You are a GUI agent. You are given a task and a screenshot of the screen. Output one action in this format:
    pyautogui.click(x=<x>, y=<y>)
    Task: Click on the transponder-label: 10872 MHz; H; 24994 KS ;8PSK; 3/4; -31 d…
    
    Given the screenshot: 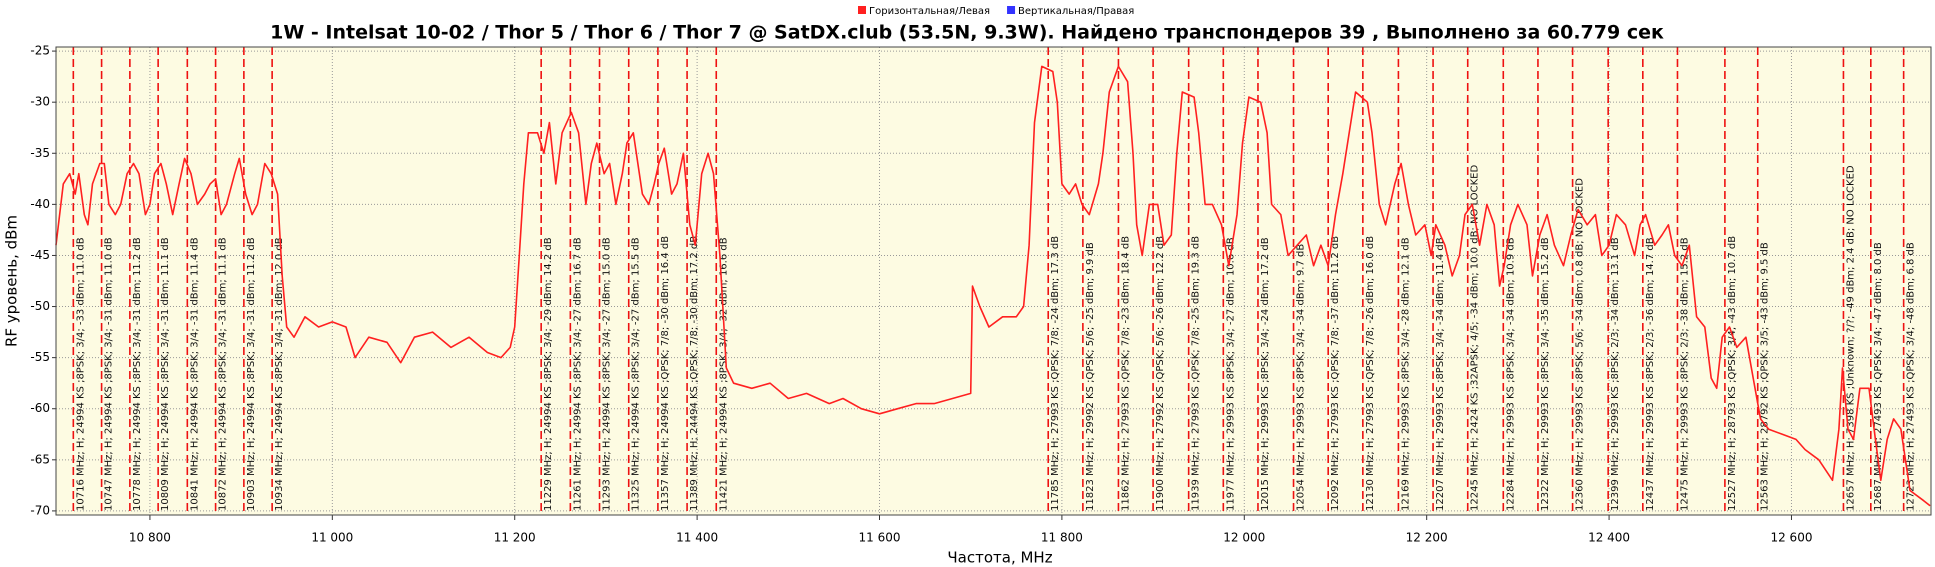 What is the action you would take?
    pyautogui.click(x=223, y=374)
    